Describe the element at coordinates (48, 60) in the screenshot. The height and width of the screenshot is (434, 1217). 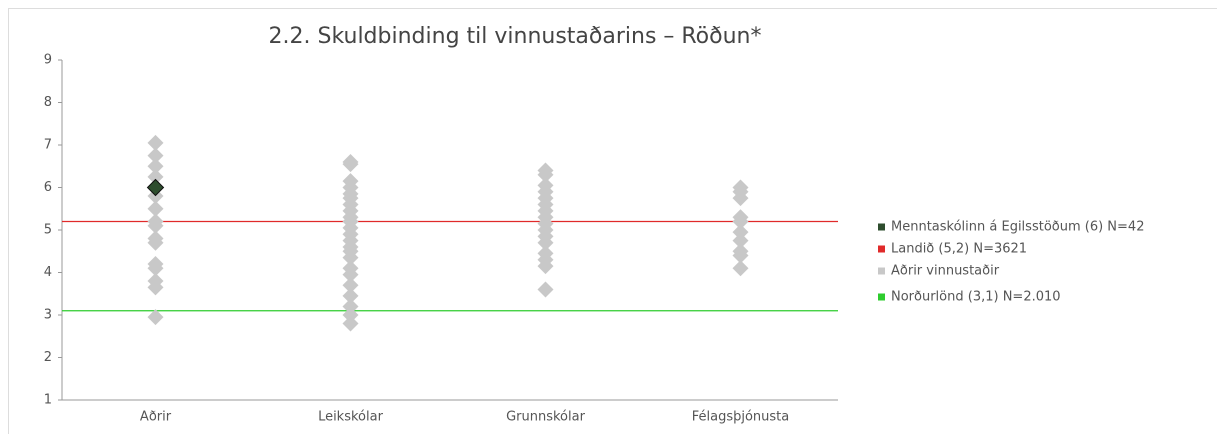
I see `y-tick-label: 9` at that location.